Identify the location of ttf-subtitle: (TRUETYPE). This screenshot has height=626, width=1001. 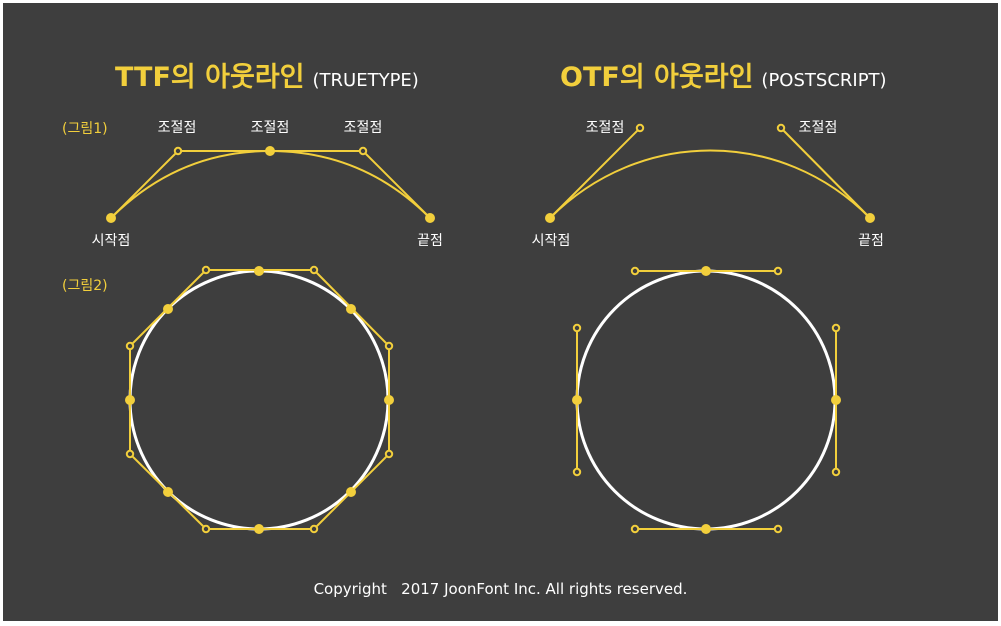
(365, 80).